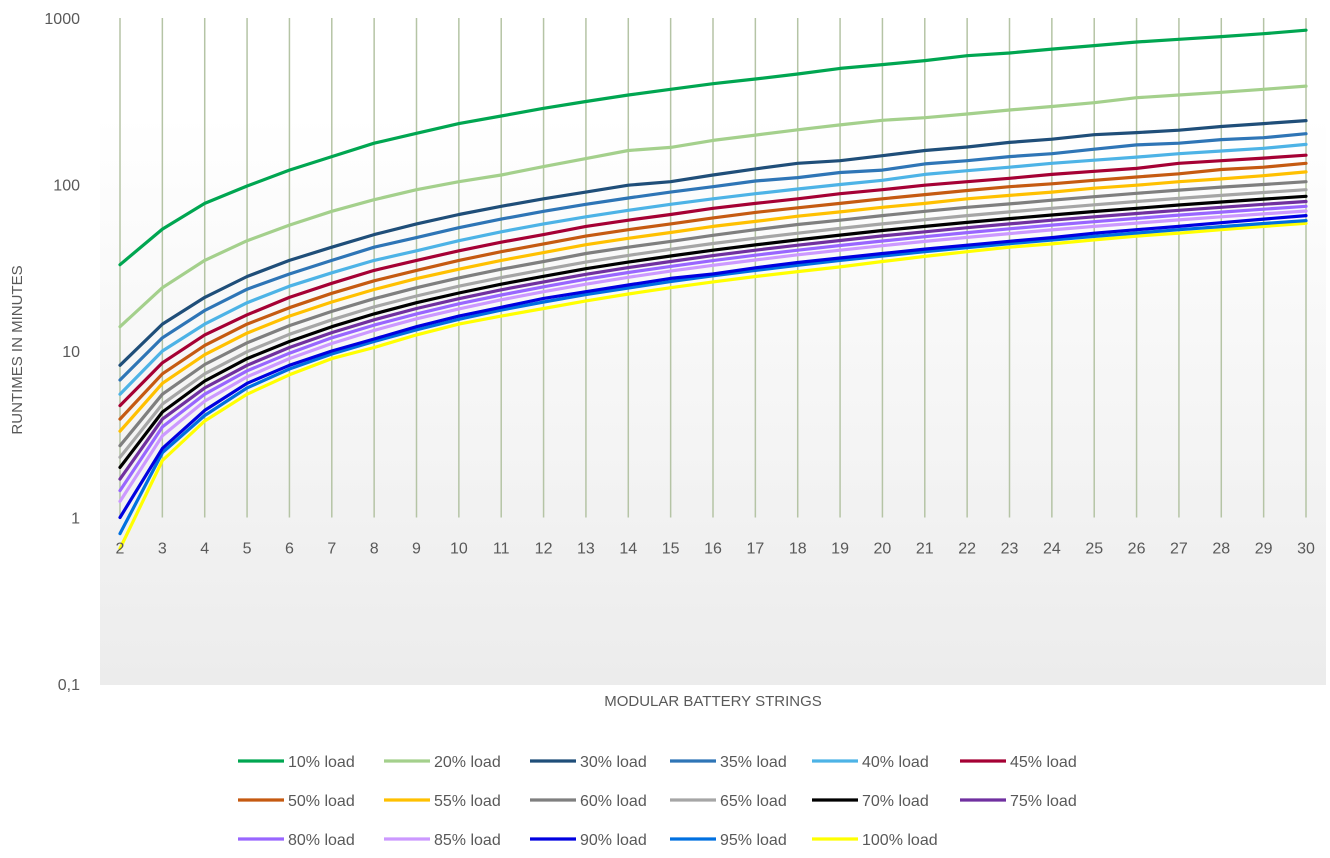 The height and width of the screenshot is (858, 1330). What do you see at coordinates (331, 549) in the screenshot?
I see `x-tick-label: 7` at bounding box center [331, 549].